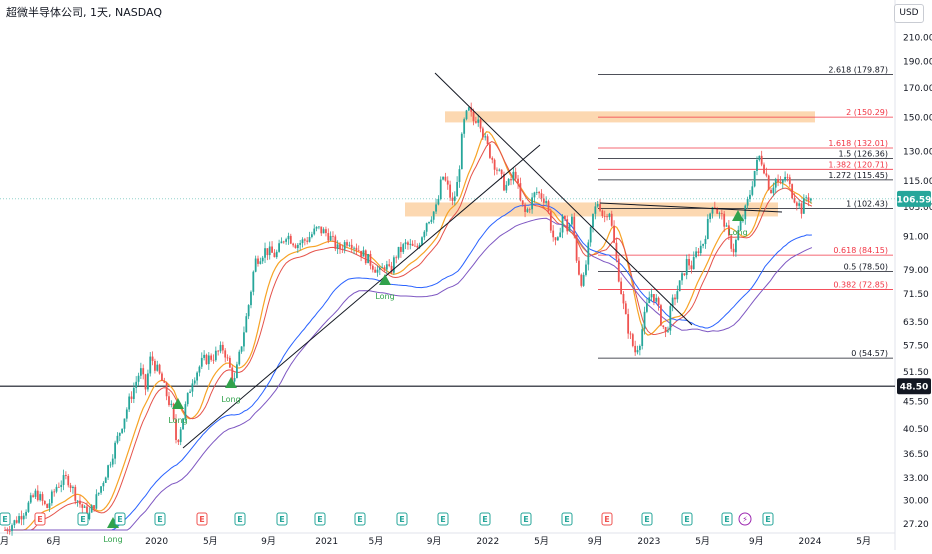 The width and height of the screenshot is (932, 554). Describe the element at coordinates (866, 267) in the screenshot. I see `fib-level-label: 0.5 (78.50)` at that location.